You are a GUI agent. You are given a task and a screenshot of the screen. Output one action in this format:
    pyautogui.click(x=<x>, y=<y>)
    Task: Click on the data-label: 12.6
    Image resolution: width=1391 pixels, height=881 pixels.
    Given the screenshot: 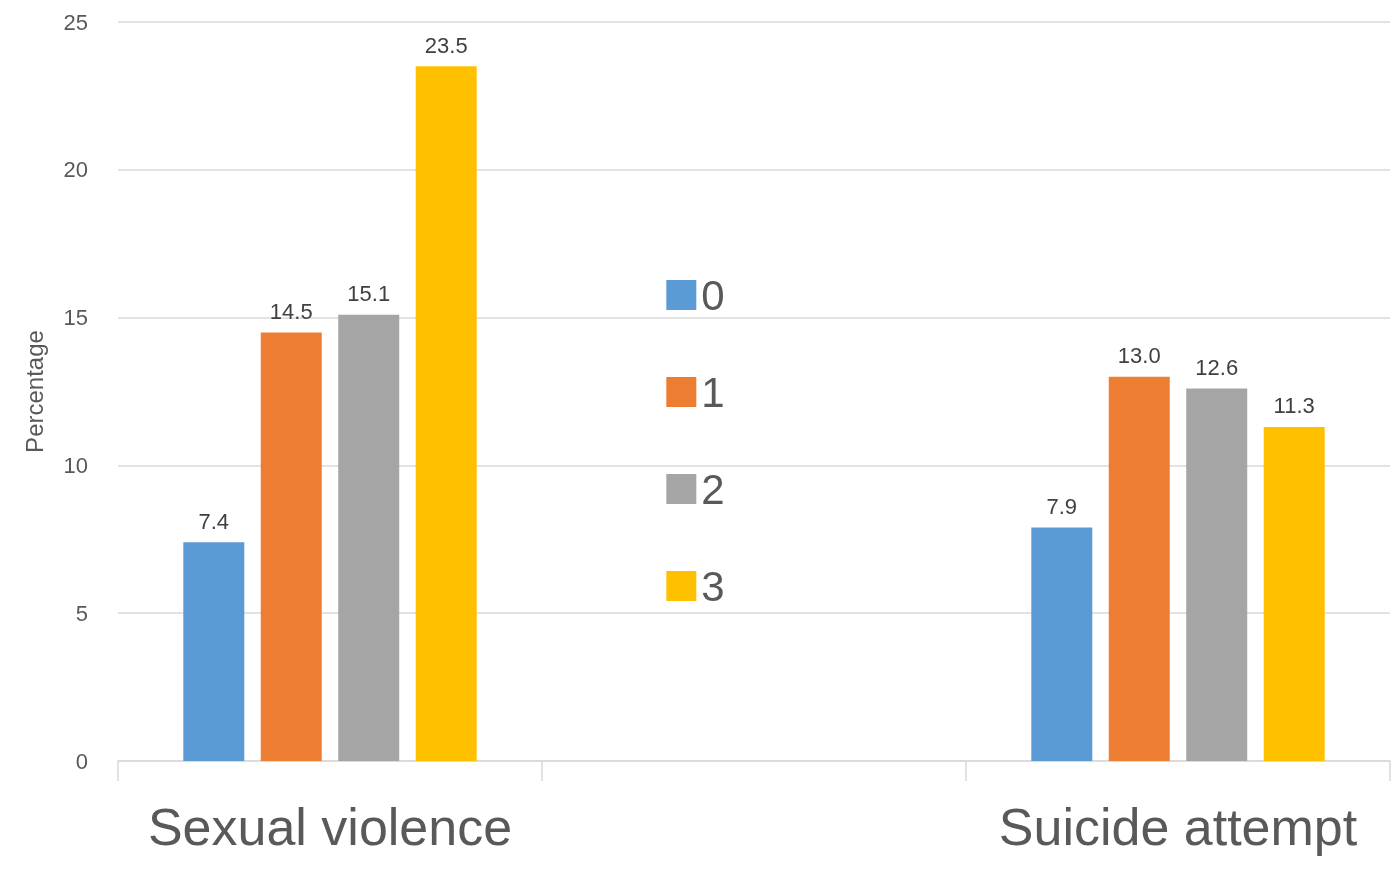 What is the action you would take?
    pyautogui.click(x=1217, y=368)
    